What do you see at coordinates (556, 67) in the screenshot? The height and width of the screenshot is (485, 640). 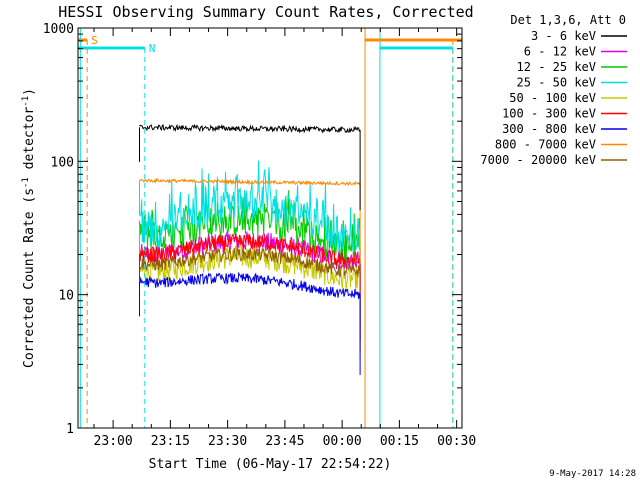 I see `legend-entry-label: 12 - 25 keV` at bounding box center [556, 67].